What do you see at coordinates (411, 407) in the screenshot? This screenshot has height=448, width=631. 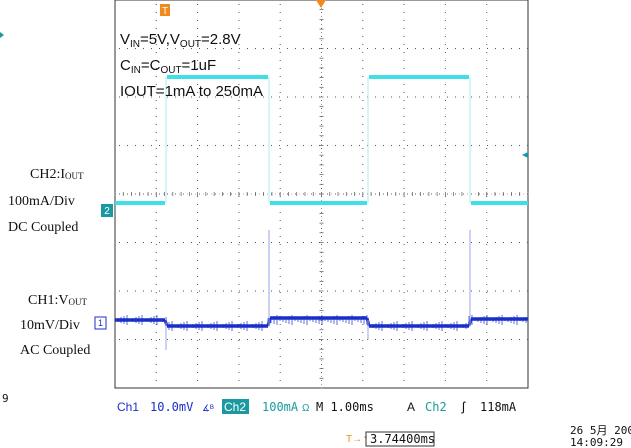 I see `status-trigger-mode: A` at bounding box center [411, 407].